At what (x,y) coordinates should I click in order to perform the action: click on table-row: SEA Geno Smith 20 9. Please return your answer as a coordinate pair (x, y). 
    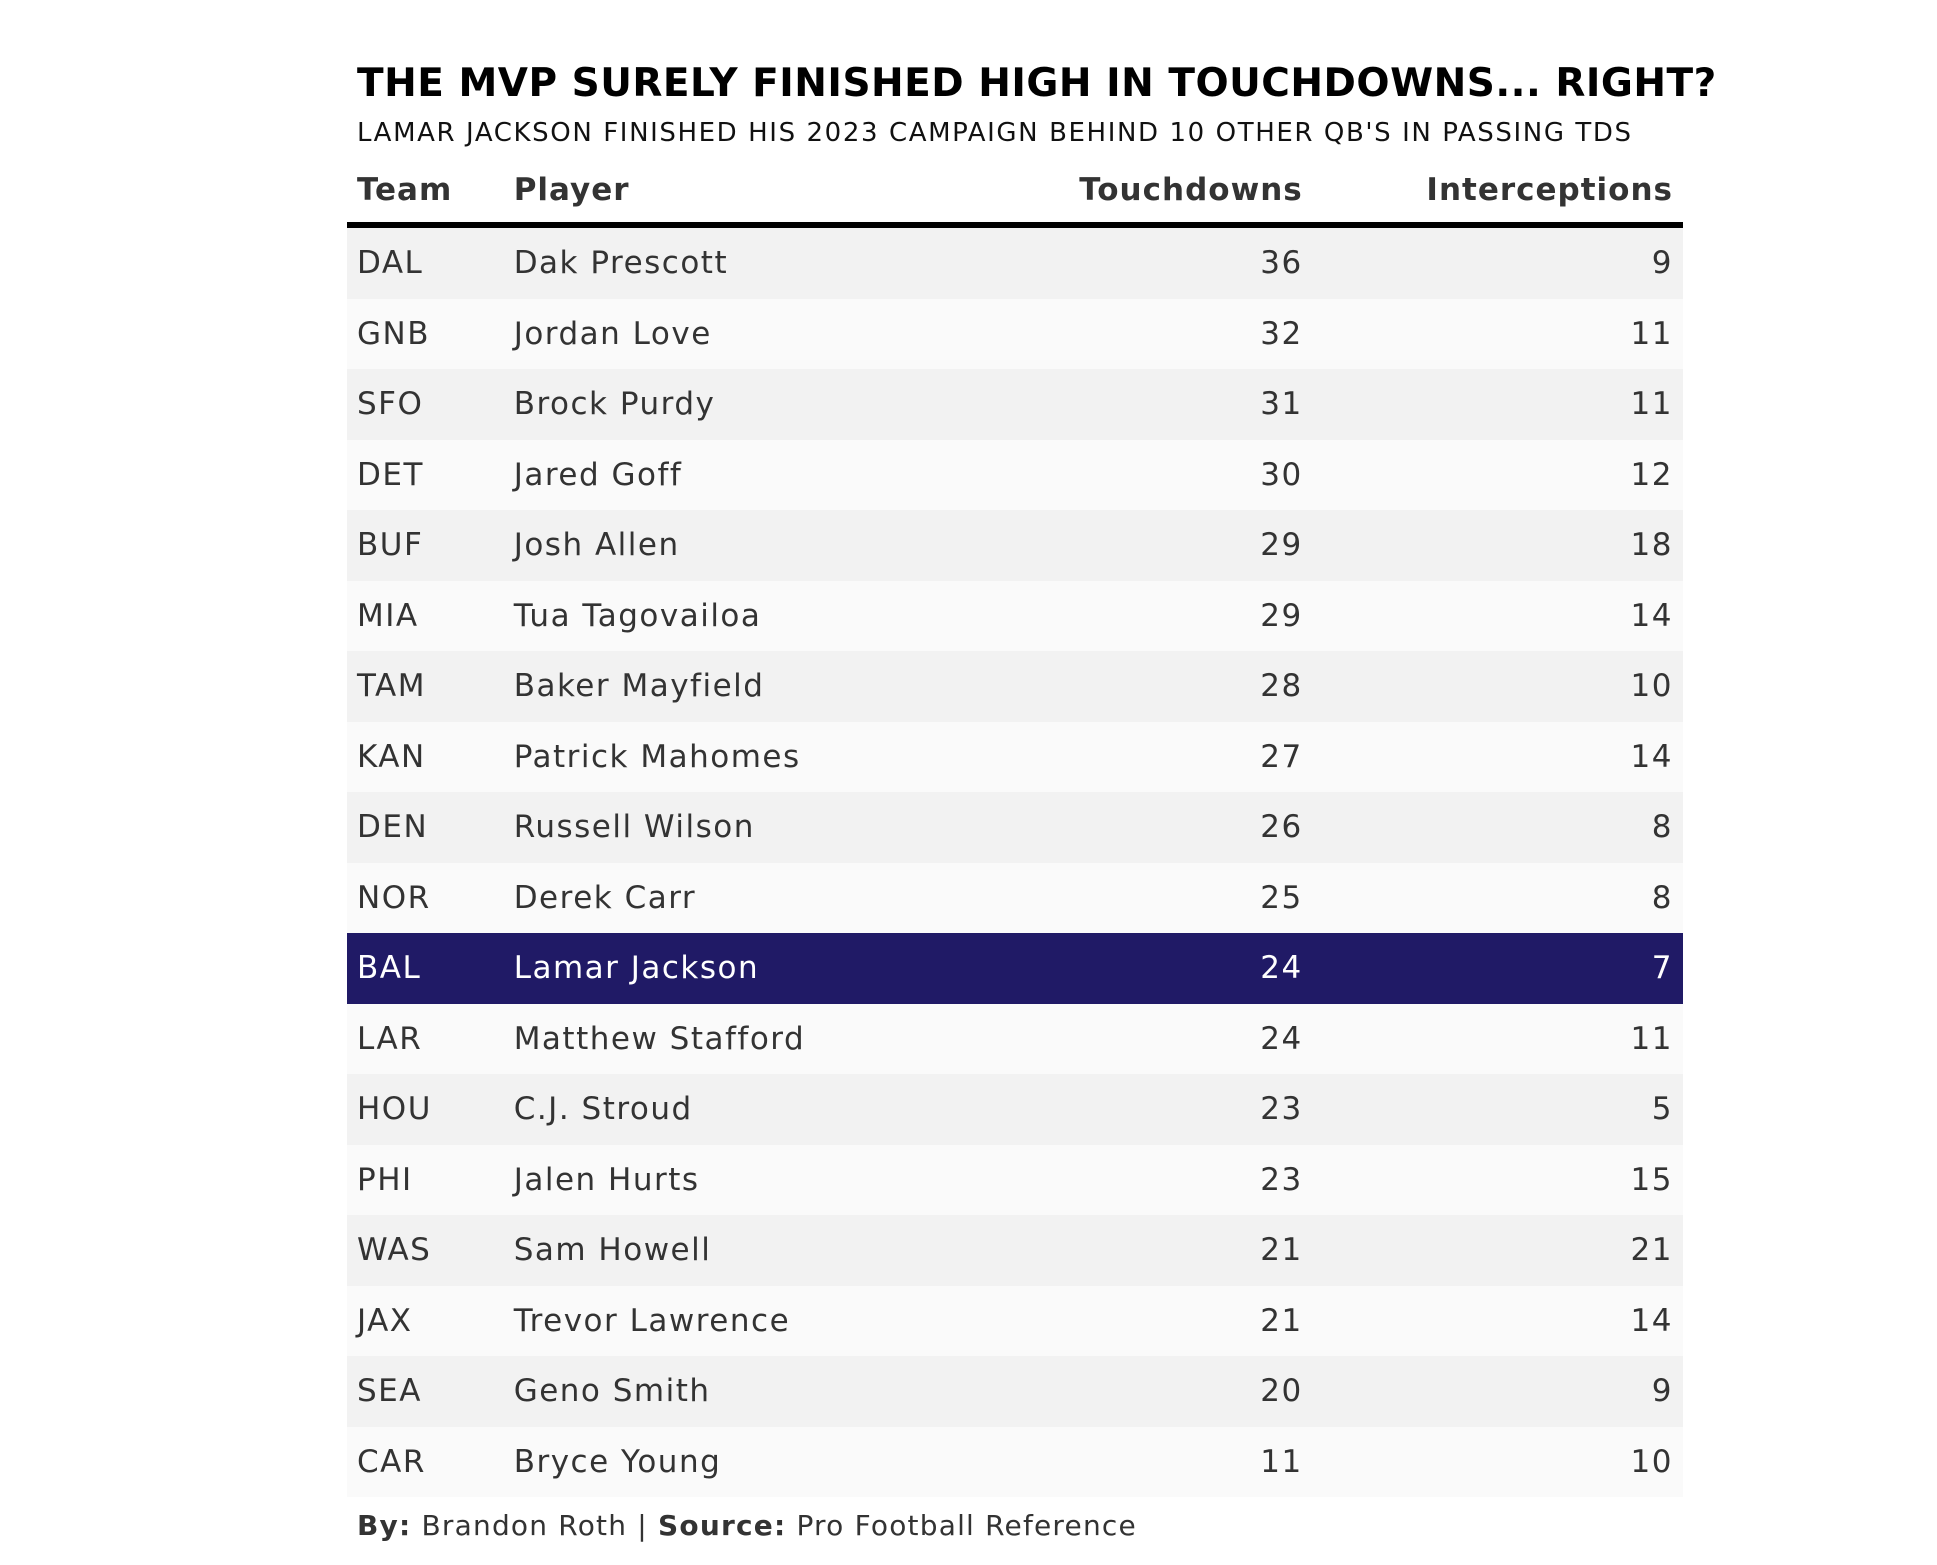
    Looking at the image, I should click on (1015, 1391).